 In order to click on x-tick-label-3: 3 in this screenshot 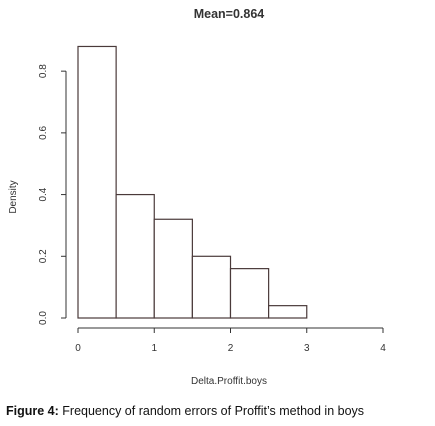, I will do `click(307, 348)`.